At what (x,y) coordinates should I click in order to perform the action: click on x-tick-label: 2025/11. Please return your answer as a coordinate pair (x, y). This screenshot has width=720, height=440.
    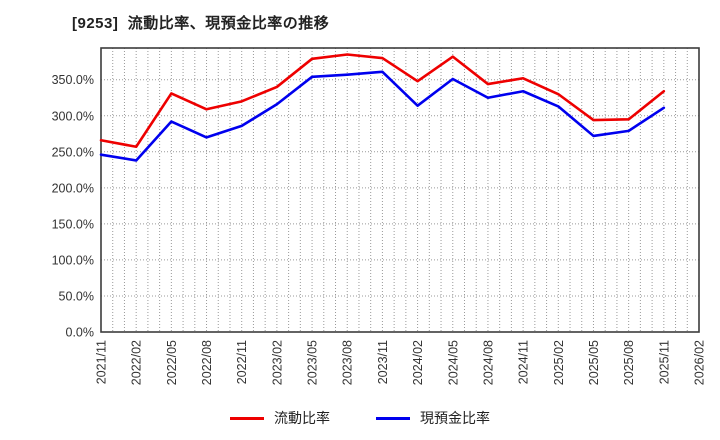
    Looking at the image, I should click on (664, 362).